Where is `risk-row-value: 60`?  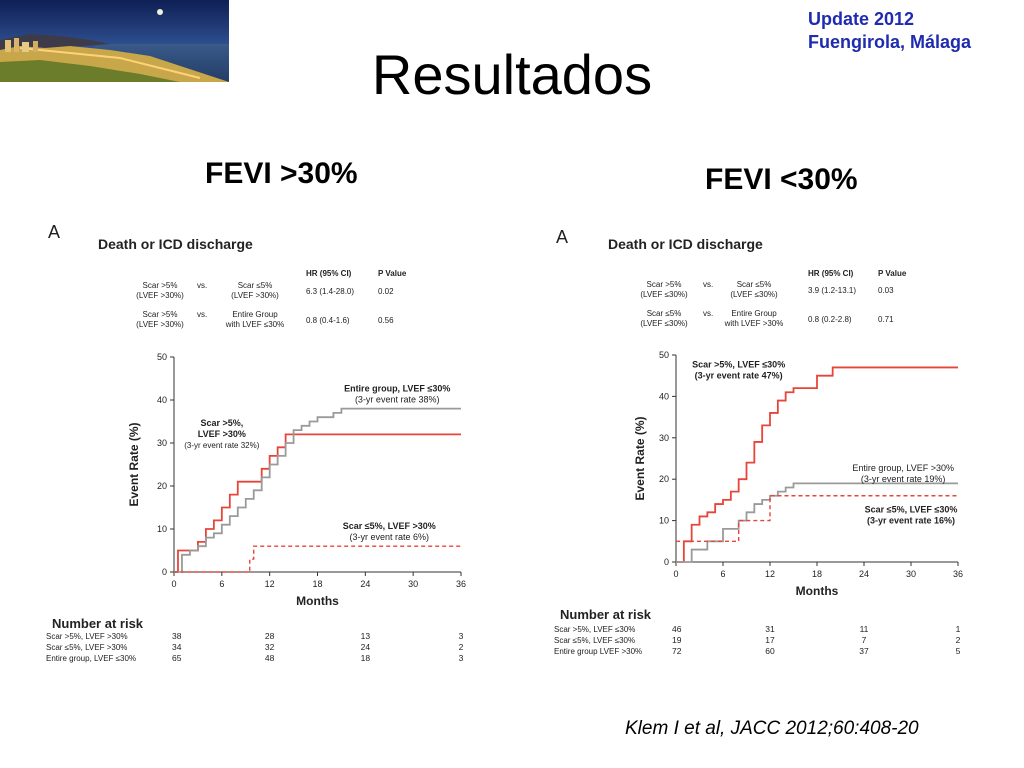 risk-row-value: 60 is located at coordinates (770, 651).